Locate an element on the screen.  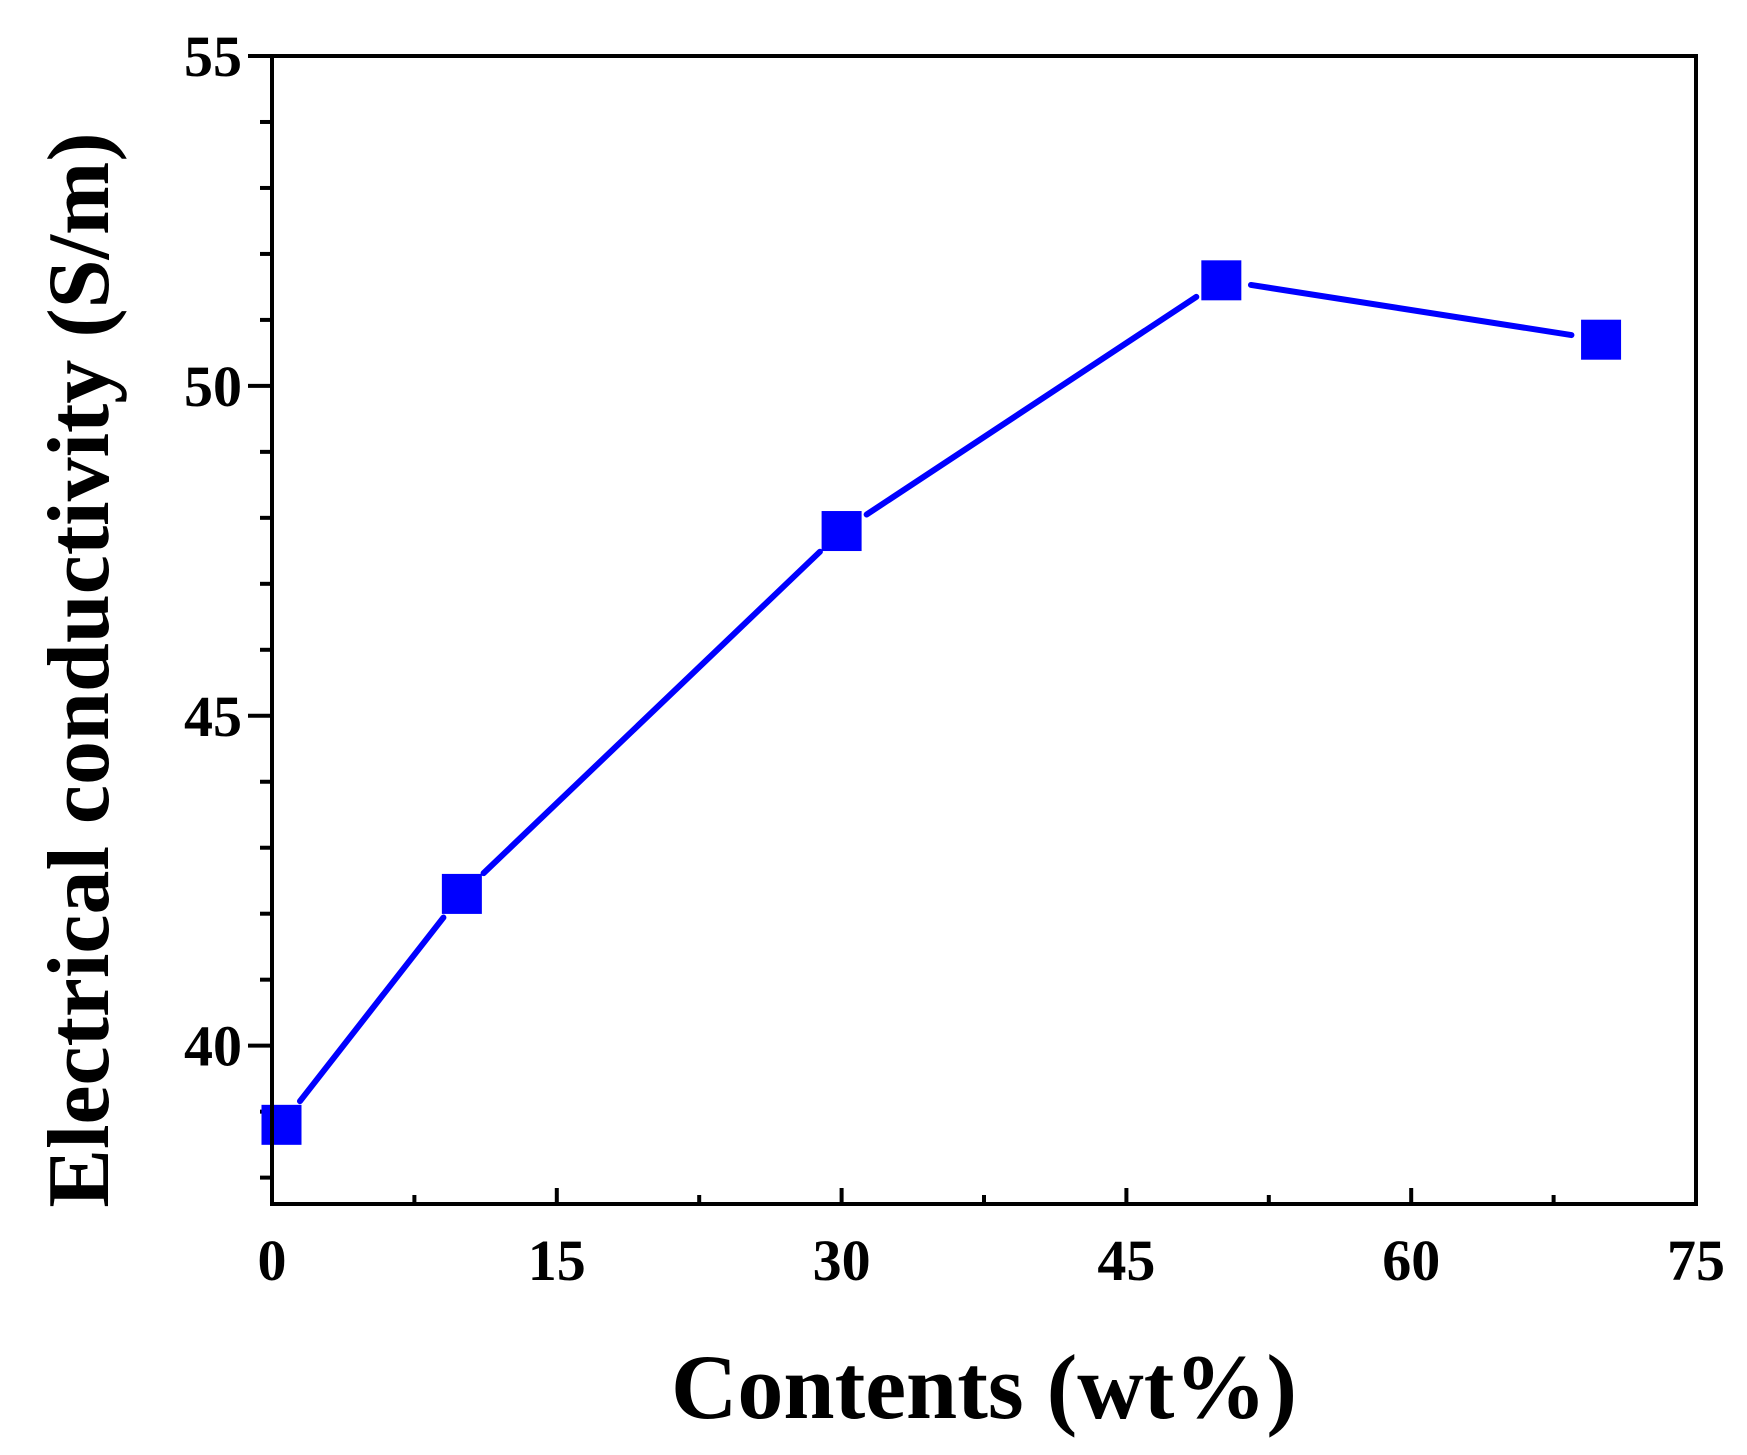
x-tick-label: 60 is located at coordinates (1411, 1260).